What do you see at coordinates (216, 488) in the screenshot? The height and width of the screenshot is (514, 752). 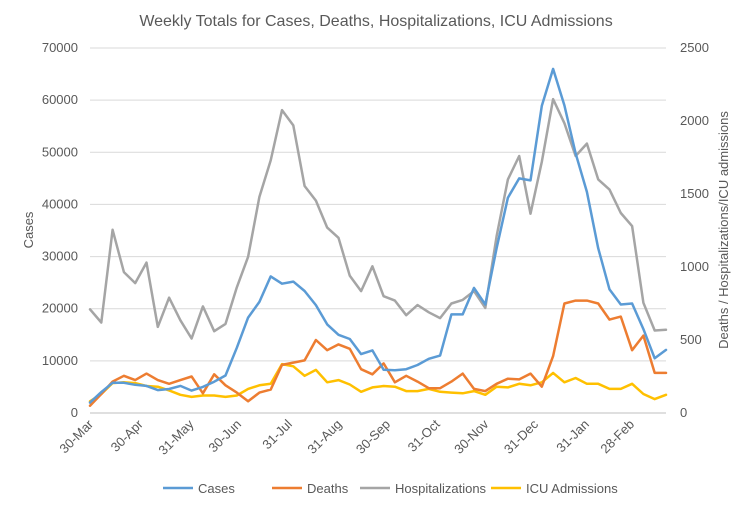 I see `legend-label-cases: Cases` at bounding box center [216, 488].